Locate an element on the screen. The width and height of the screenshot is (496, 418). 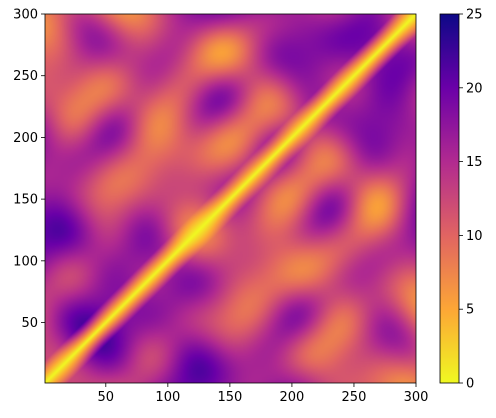
colorbar-fill is located at coordinates (449, 198).